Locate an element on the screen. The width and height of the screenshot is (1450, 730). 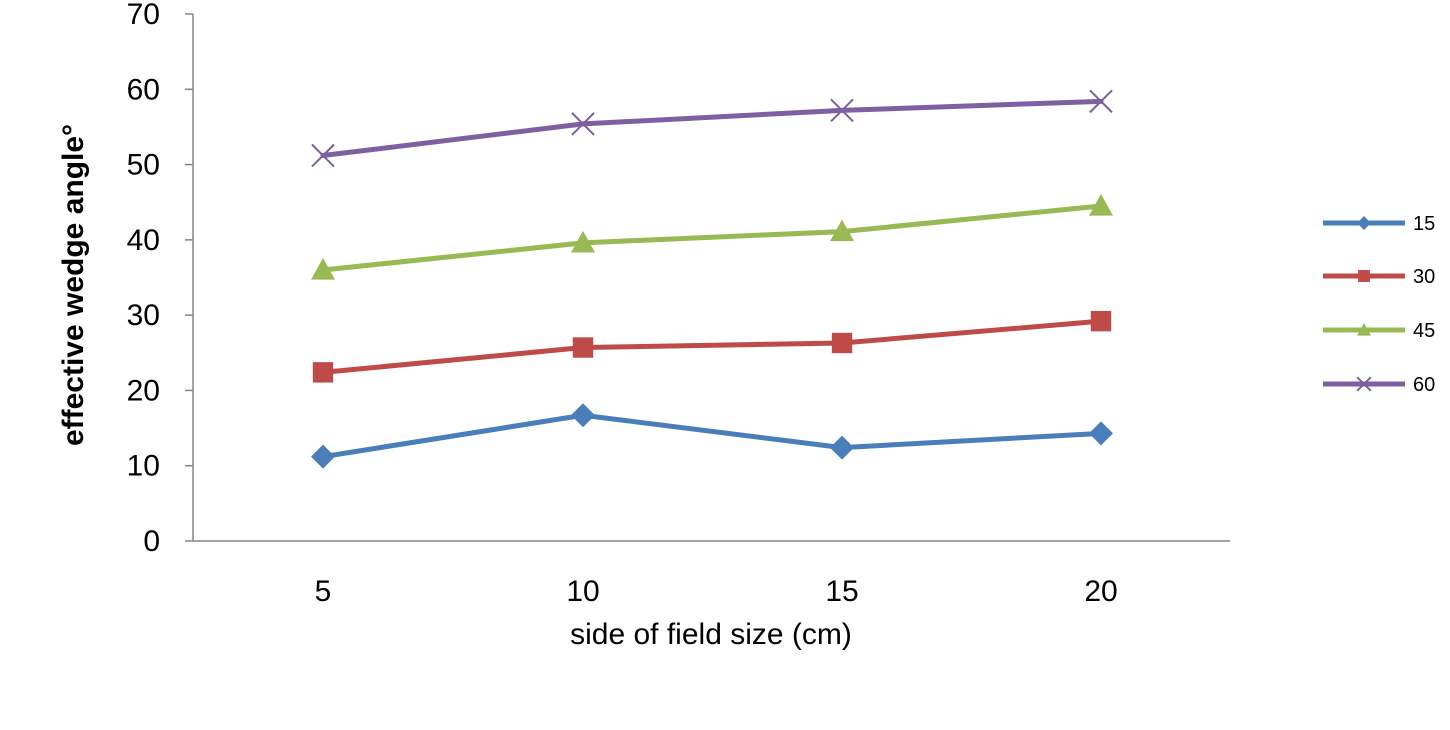
legend-item-60: 60 is located at coordinates (1379, 385).